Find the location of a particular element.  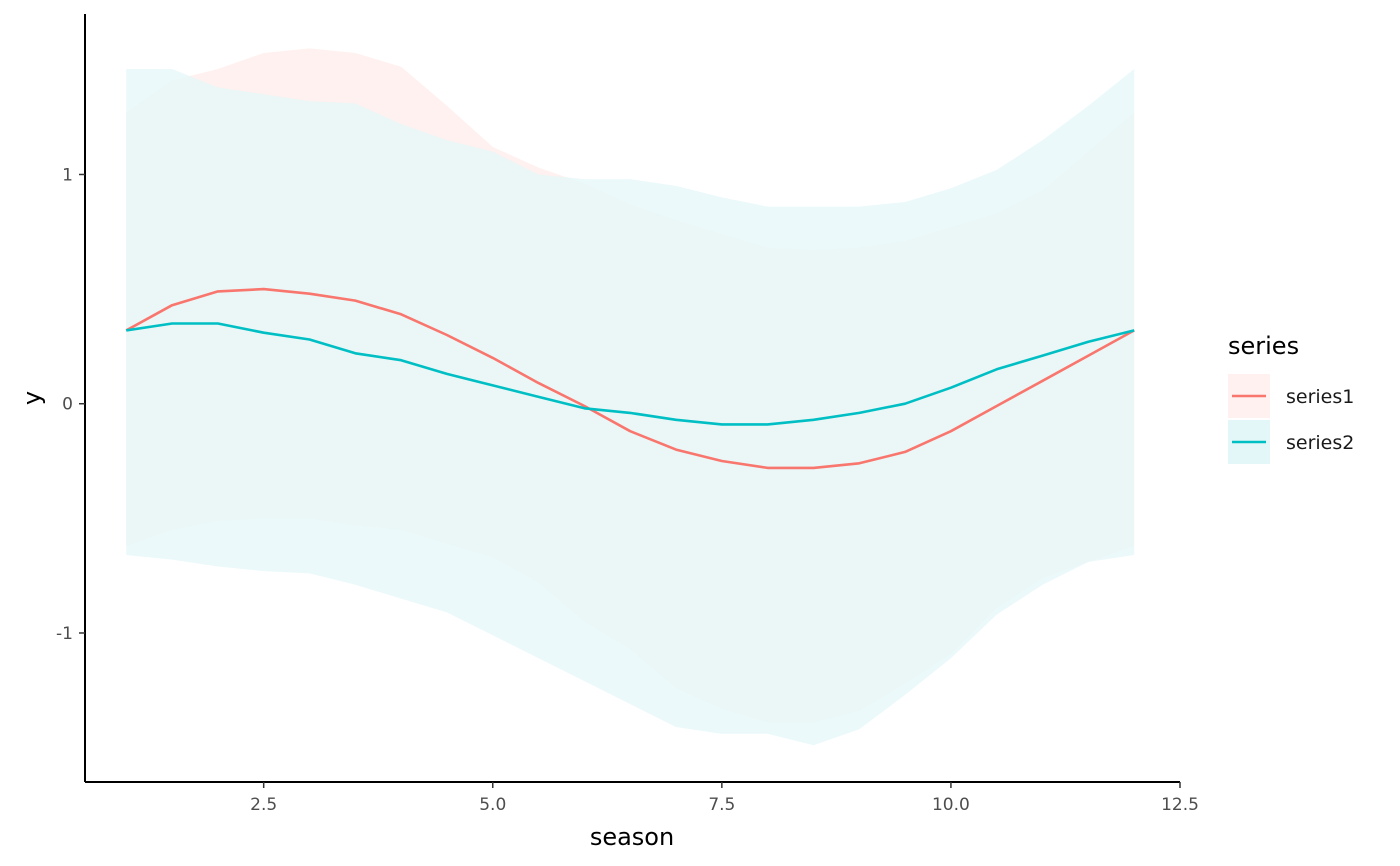

y-tick-label: 0 is located at coordinates (67, 405).